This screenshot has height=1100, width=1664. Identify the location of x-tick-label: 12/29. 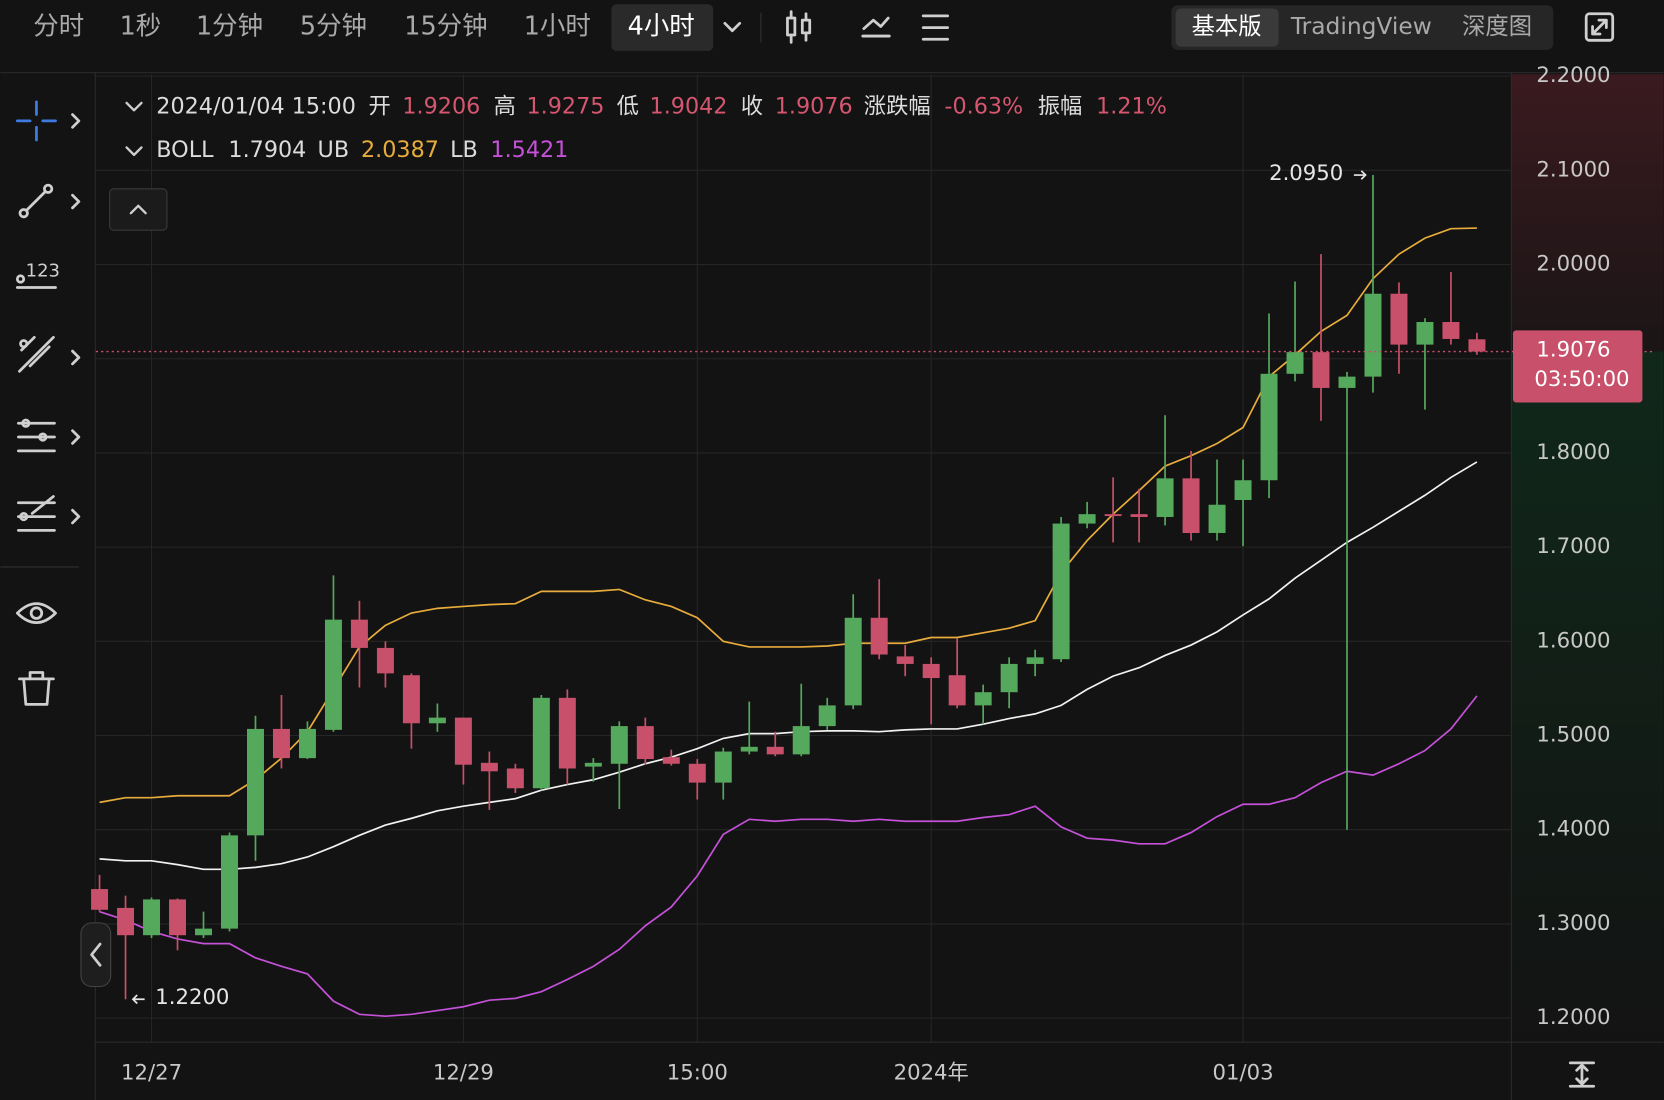
(463, 1072).